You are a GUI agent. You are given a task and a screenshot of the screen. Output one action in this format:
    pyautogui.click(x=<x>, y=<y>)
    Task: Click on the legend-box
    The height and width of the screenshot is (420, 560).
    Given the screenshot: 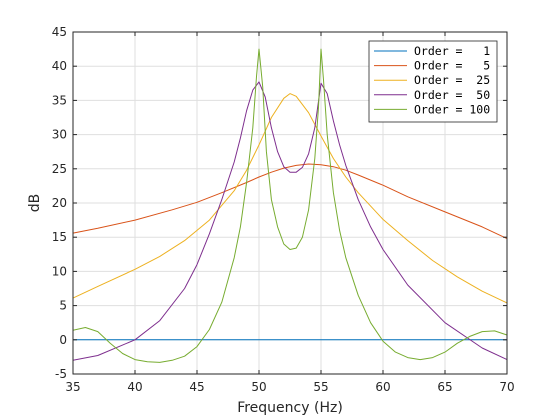 What is the action you would take?
    pyautogui.click(x=433, y=81)
    